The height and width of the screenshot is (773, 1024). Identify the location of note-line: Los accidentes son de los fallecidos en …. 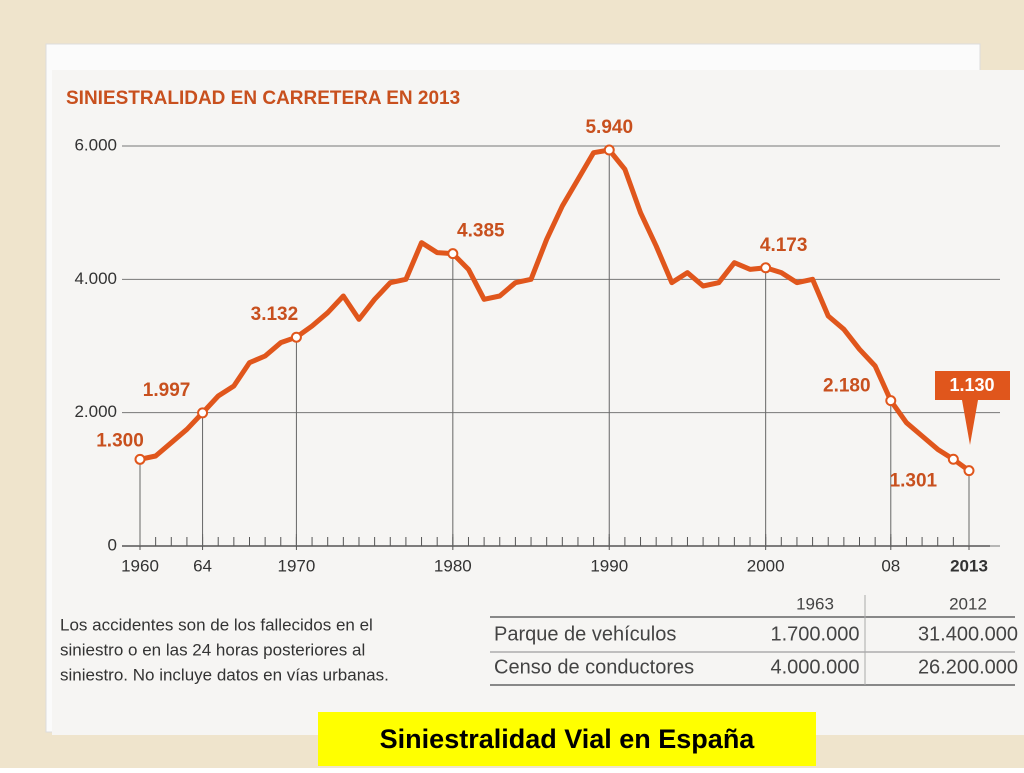
(216, 624).